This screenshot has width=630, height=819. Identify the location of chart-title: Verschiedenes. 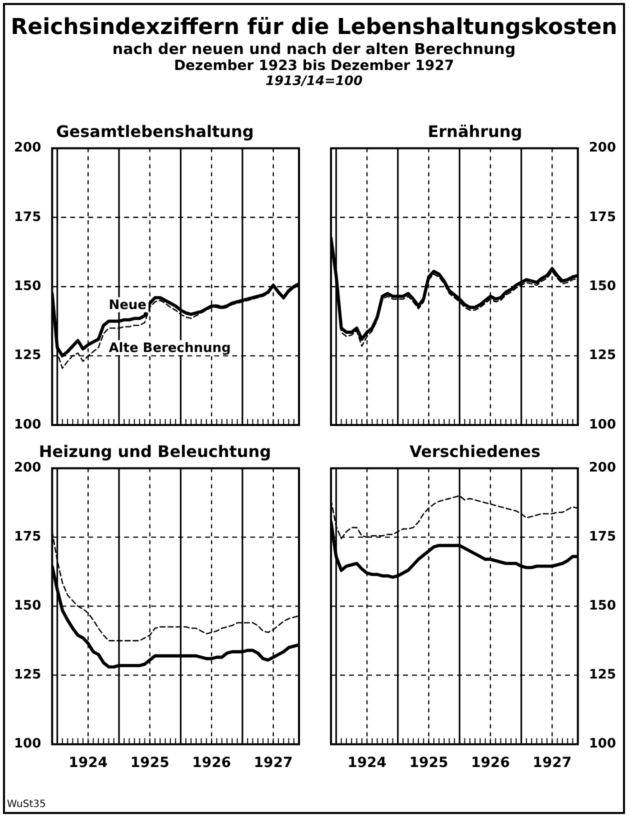
(475, 451).